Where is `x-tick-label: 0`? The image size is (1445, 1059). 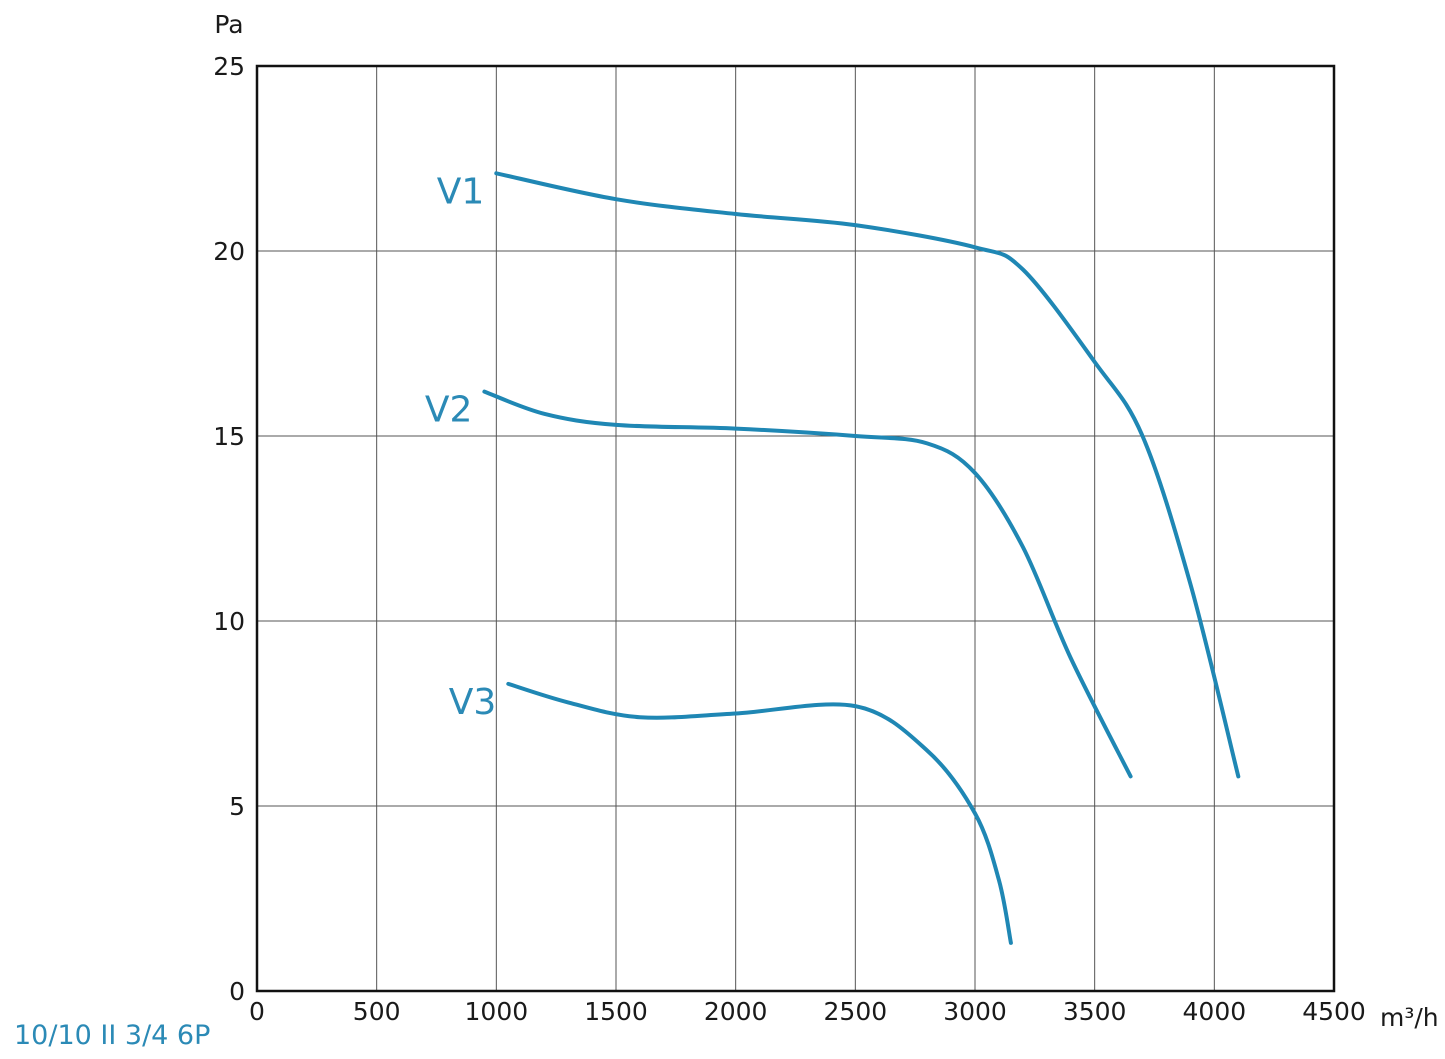
x-tick-label: 0 is located at coordinates (257, 1011).